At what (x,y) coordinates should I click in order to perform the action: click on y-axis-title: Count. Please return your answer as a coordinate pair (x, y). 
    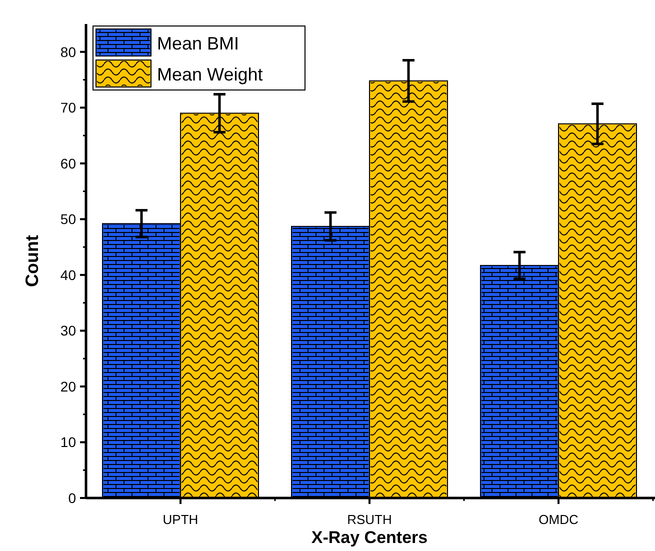
    Looking at the image, I should click on (32, 261).